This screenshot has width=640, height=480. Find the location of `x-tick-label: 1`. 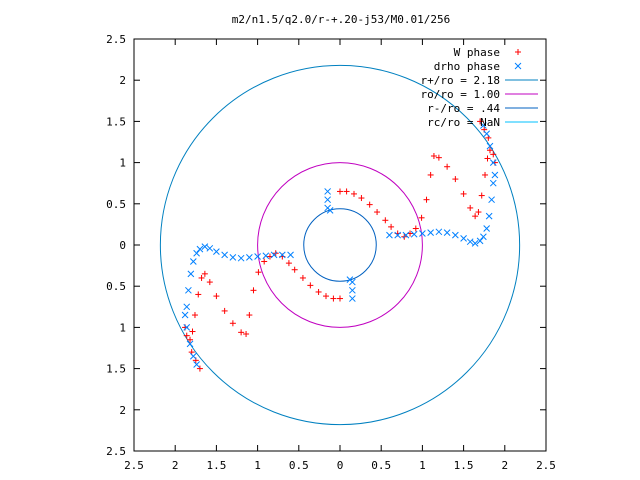

x-tick-label: 1 is located at coordinates (257, 465).